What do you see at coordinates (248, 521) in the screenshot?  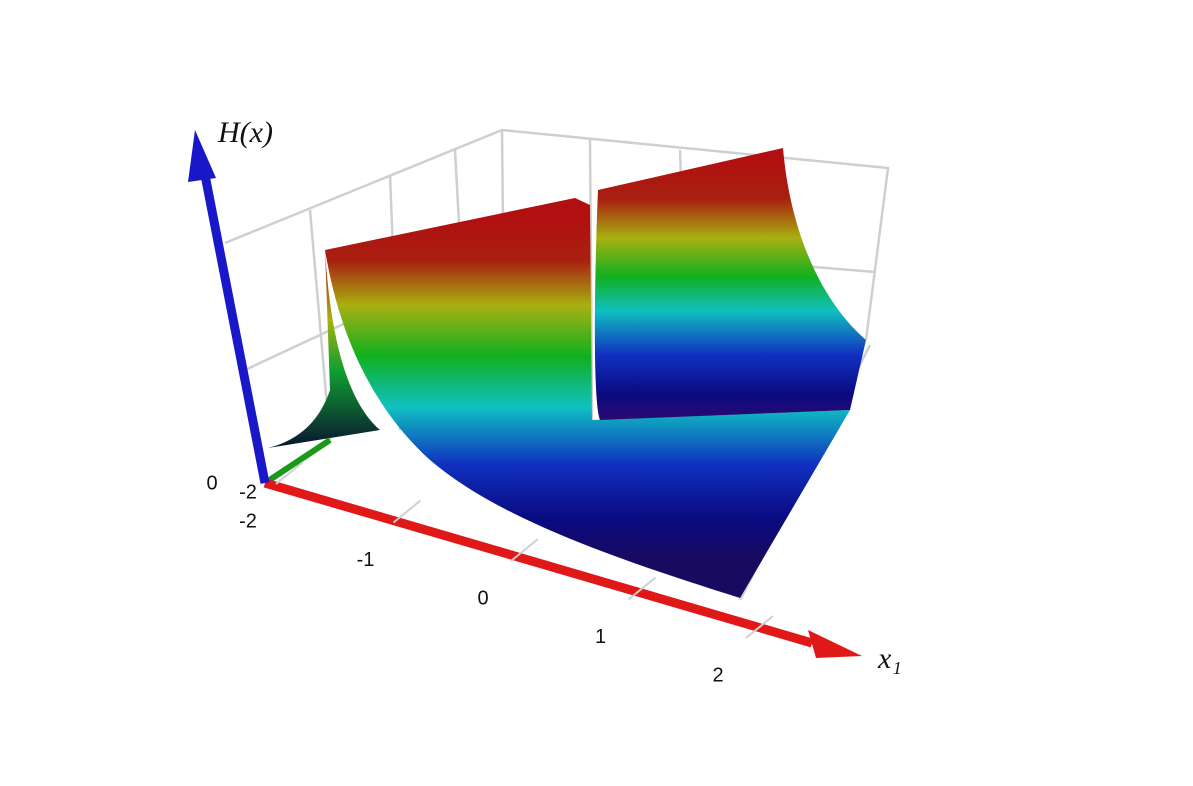 I see `x-tick-label: -2` at bounding box center [248, 521].